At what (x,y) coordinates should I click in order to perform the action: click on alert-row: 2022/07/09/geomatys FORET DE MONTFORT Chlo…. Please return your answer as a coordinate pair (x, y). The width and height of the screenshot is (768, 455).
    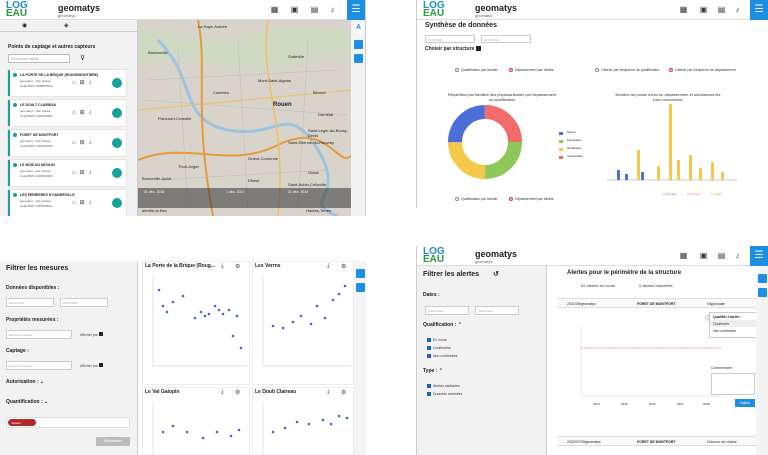
    Looking at the image, I should click on (657, 441).